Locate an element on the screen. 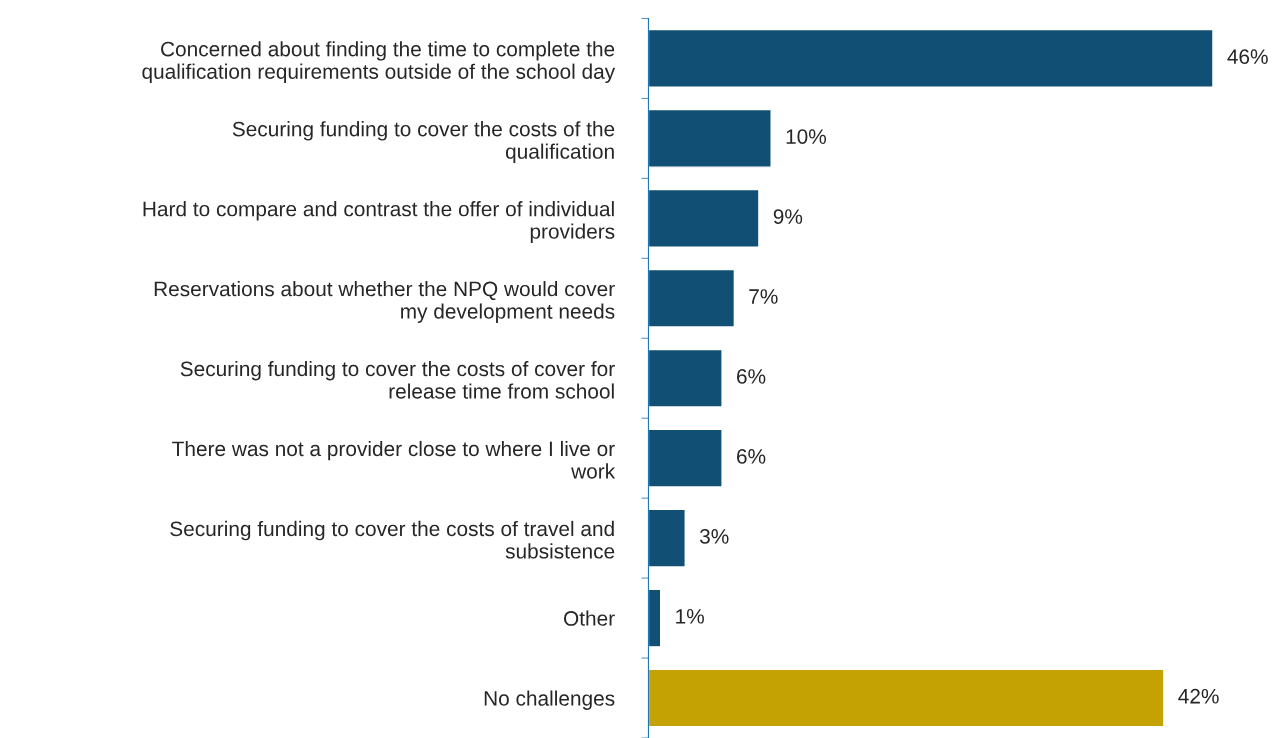  y-tick-label: Other is located at coordinates (589, 618).